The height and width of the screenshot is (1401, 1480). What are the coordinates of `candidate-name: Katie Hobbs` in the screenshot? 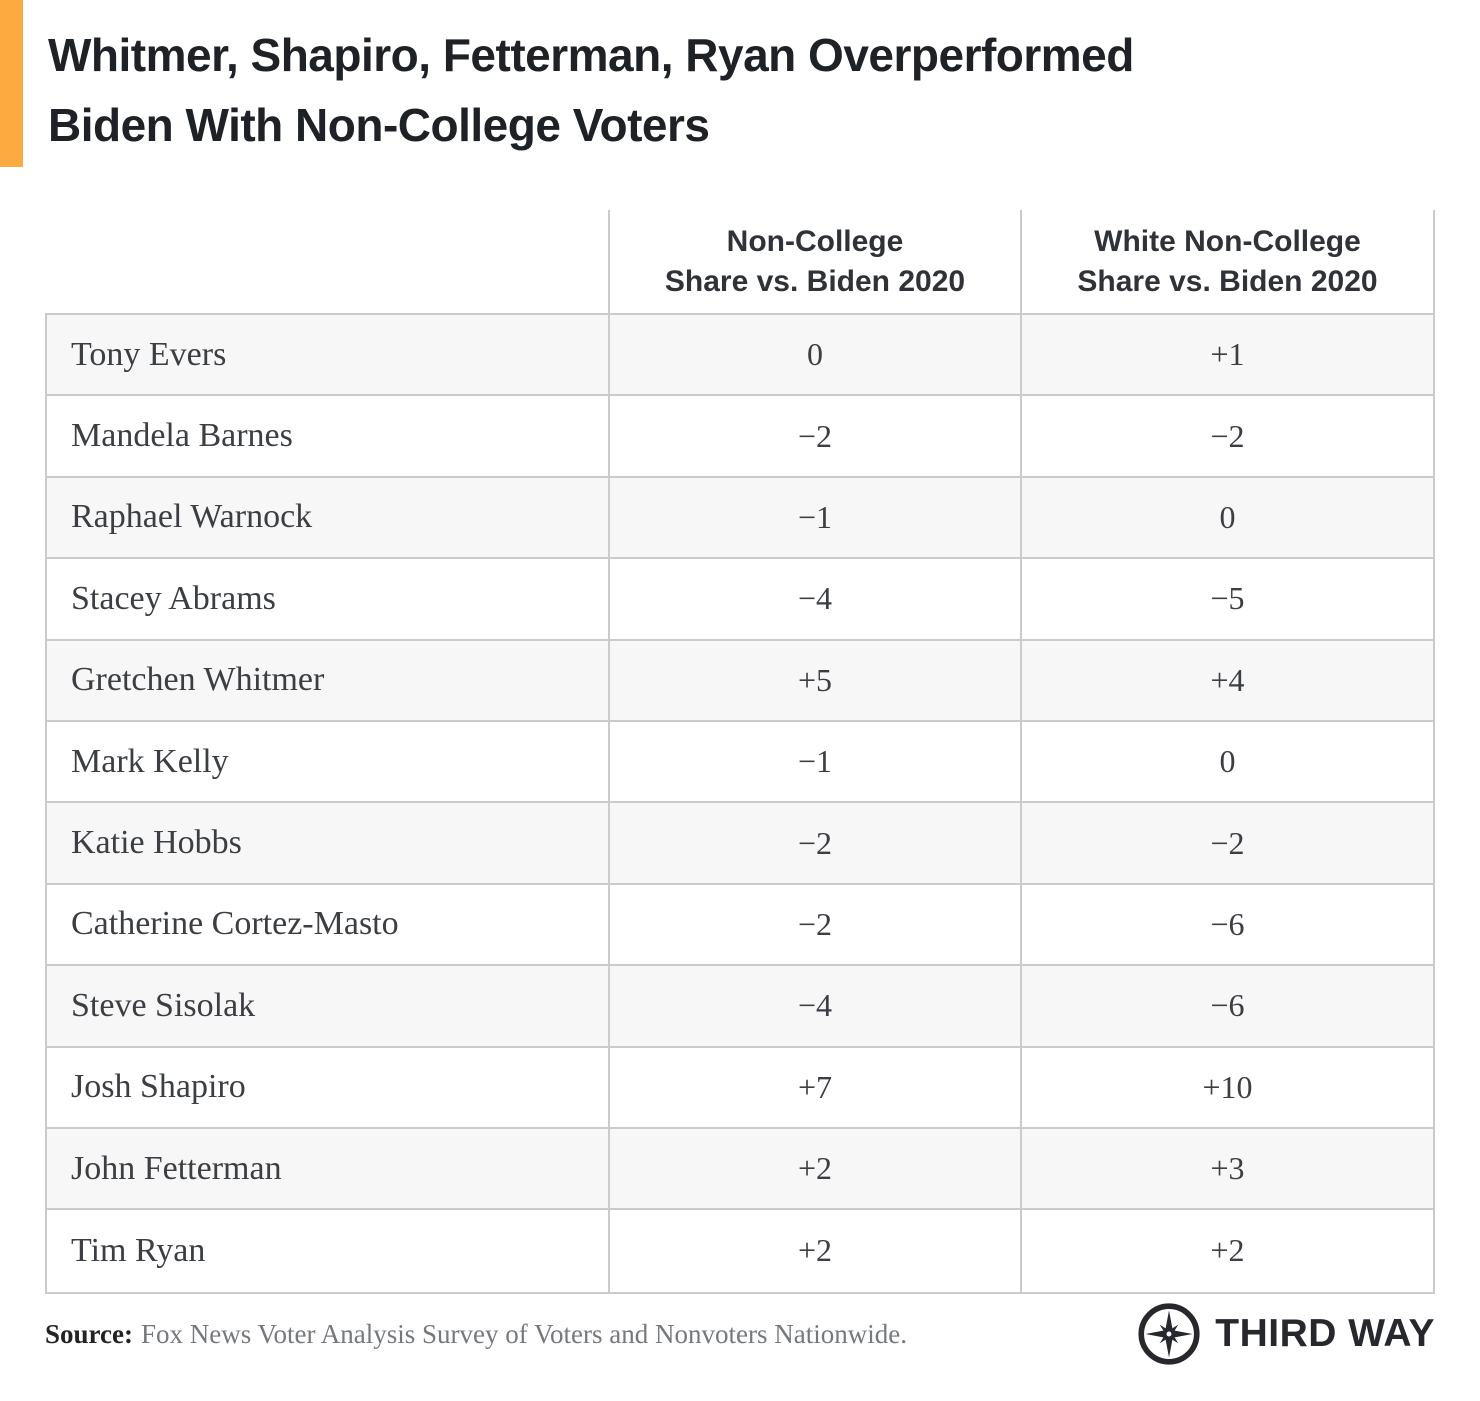 It's located at (156, 843).